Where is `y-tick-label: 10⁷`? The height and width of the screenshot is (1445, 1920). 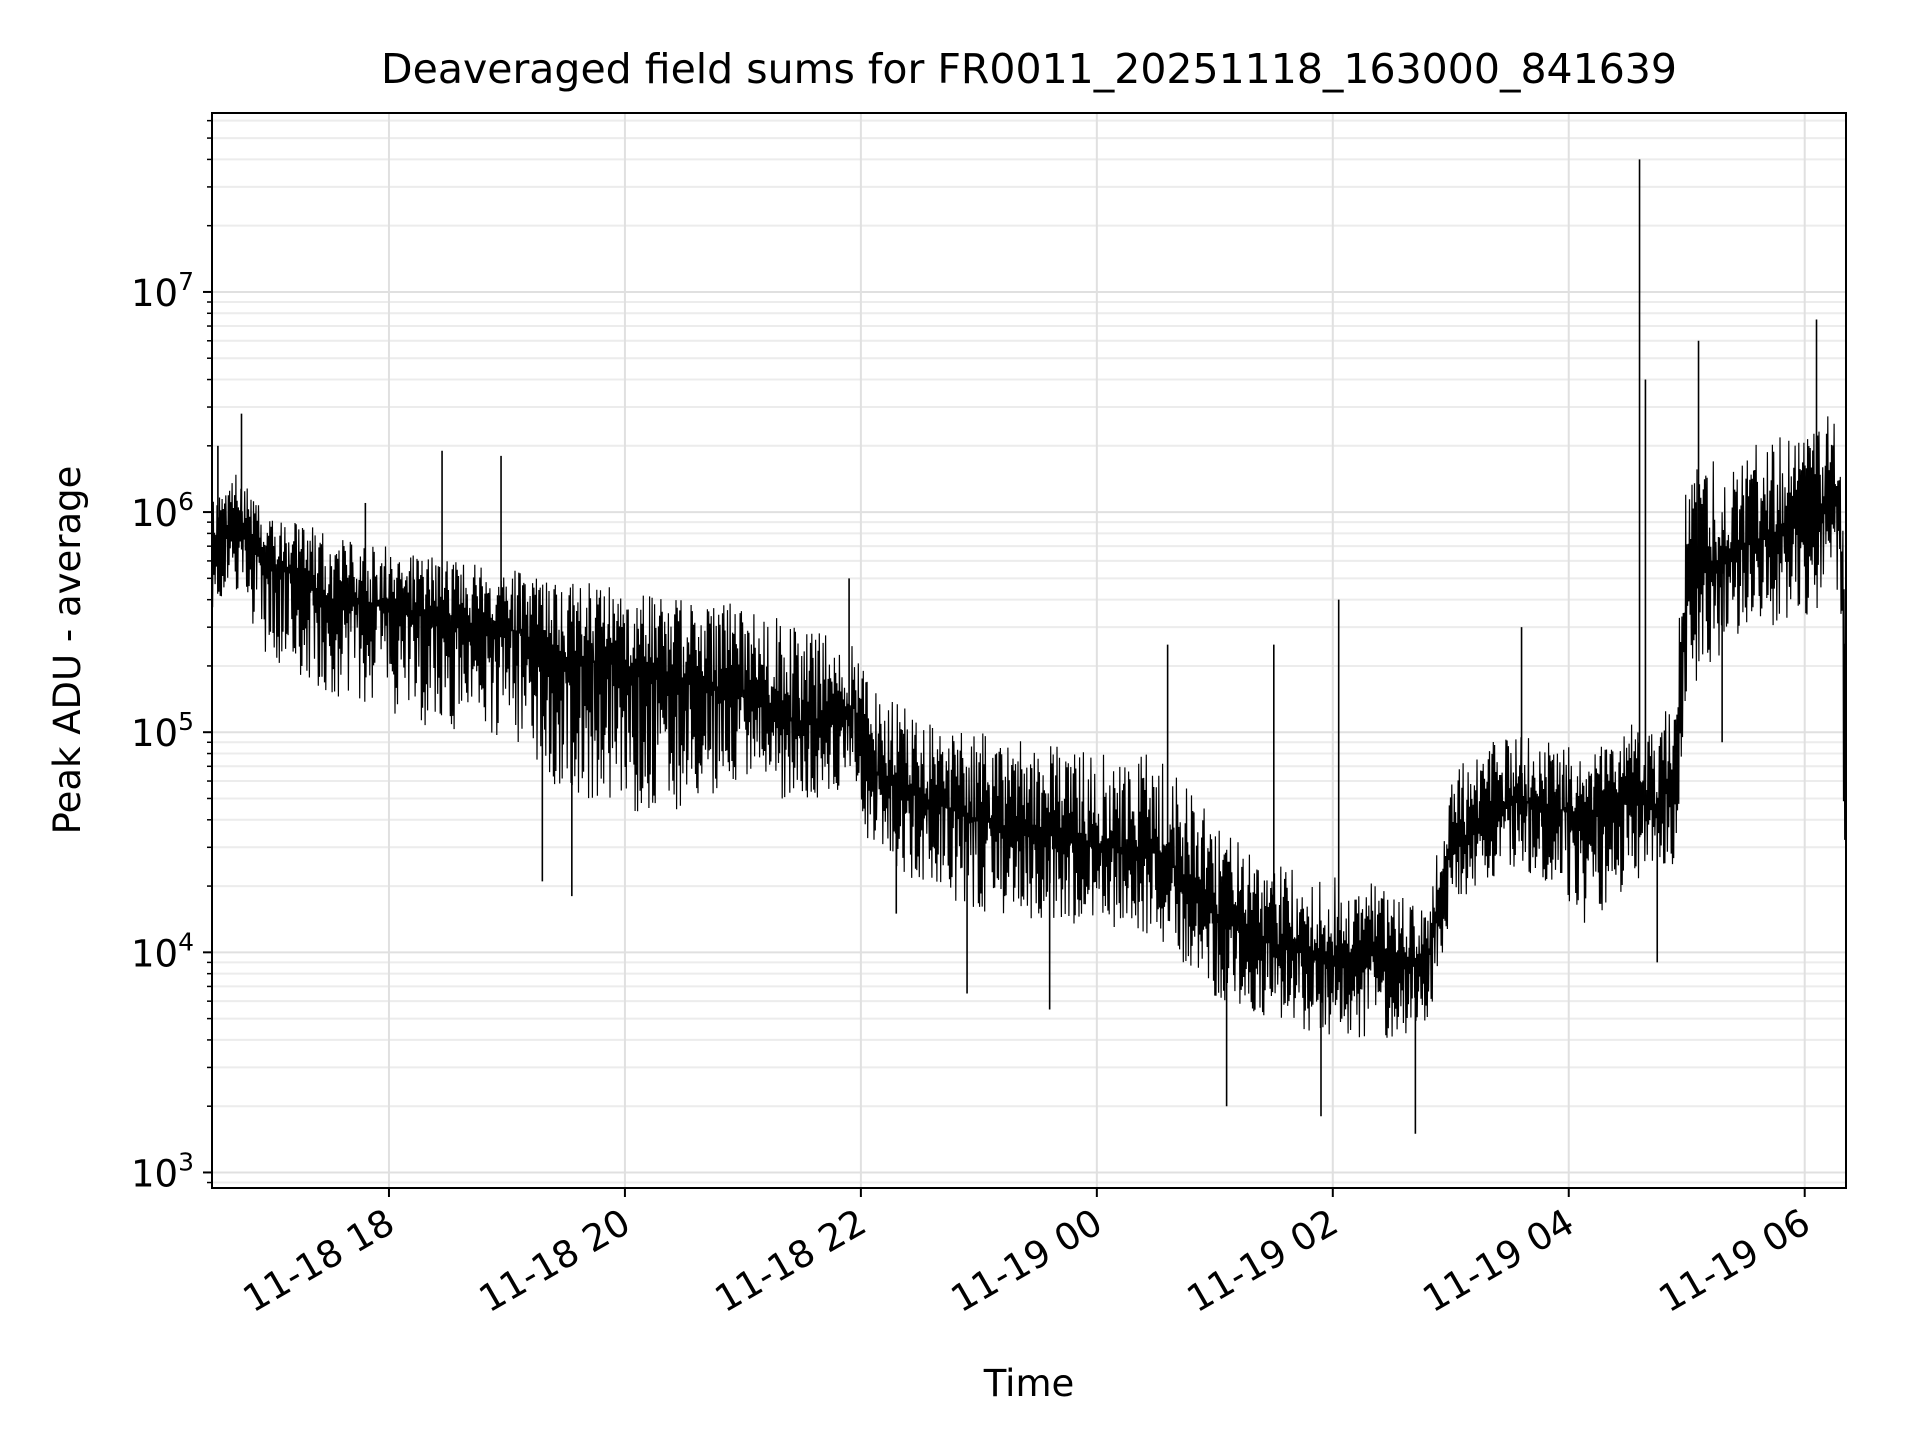 y-tick-label: 10⁷ is located at coordinates (162, 291).